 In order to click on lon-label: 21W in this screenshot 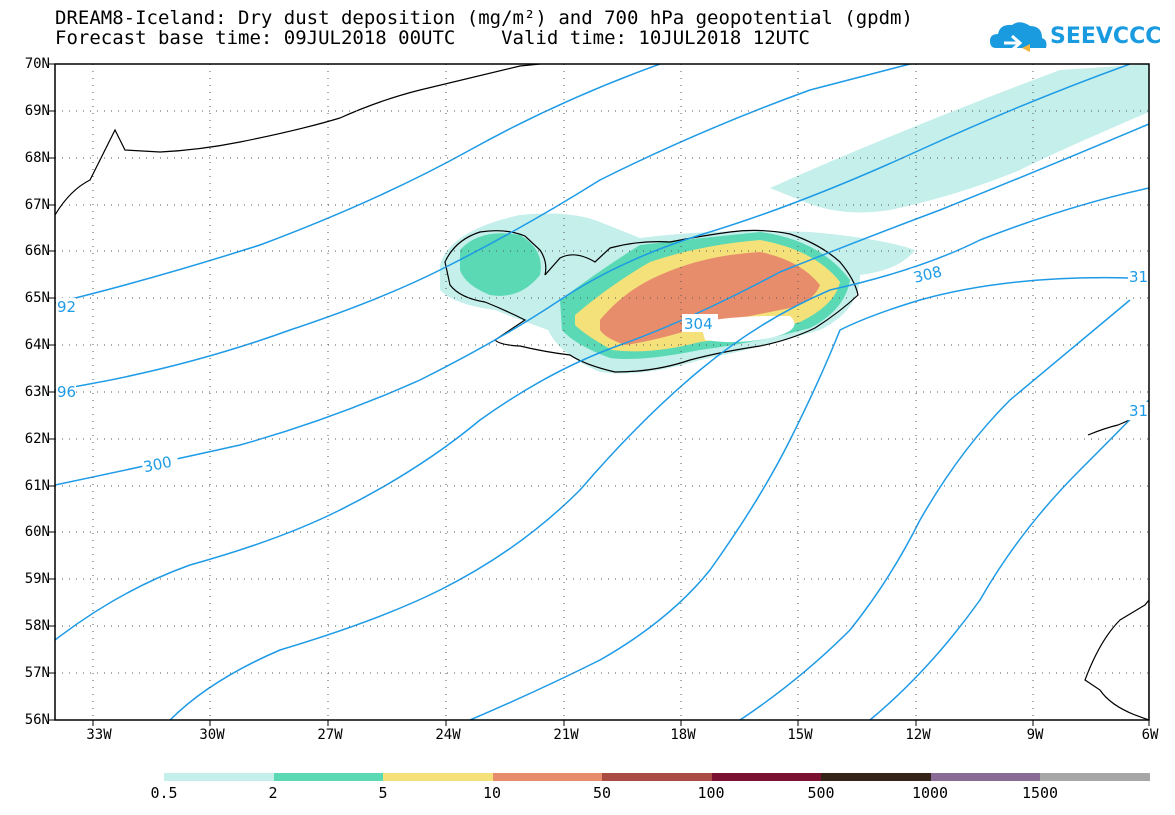, I will do `click(566, 735)`.